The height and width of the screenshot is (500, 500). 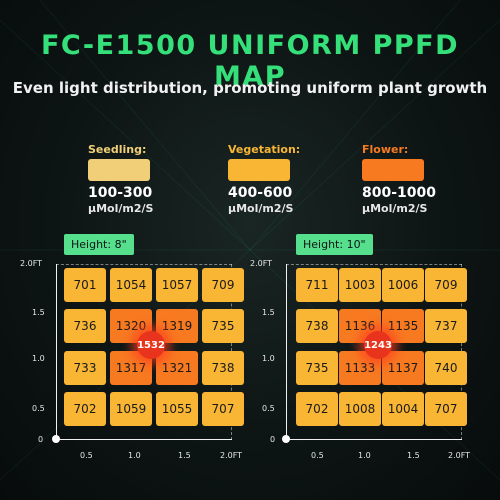 What do you see at coordinates (117, 149) in the screenshot?
I see `legend-label: Seedling:` at bounding box center [117, 149].